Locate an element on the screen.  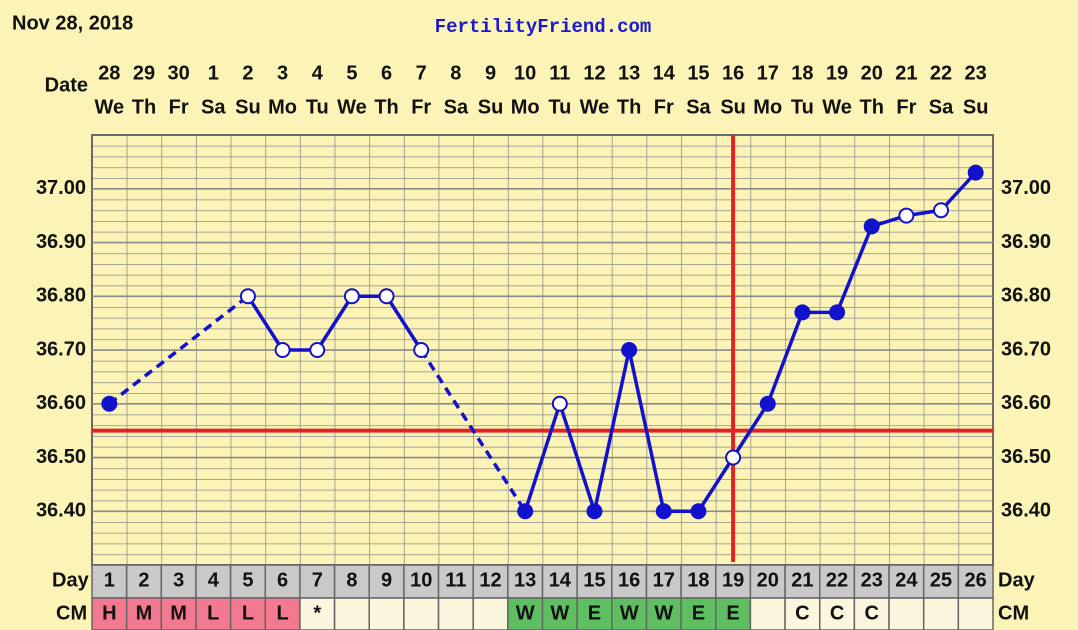
day-number: 26 is located at coordinates (976, 580).